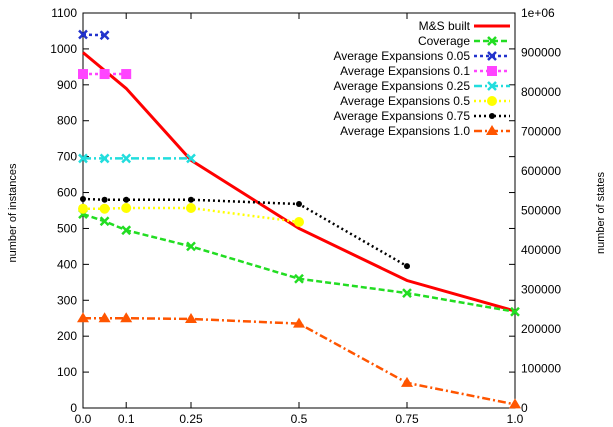  What do you see at coordinates (63, 49) in the screenshot?
I see `y-tick-label: 1000` at bounding box center [63, 49].